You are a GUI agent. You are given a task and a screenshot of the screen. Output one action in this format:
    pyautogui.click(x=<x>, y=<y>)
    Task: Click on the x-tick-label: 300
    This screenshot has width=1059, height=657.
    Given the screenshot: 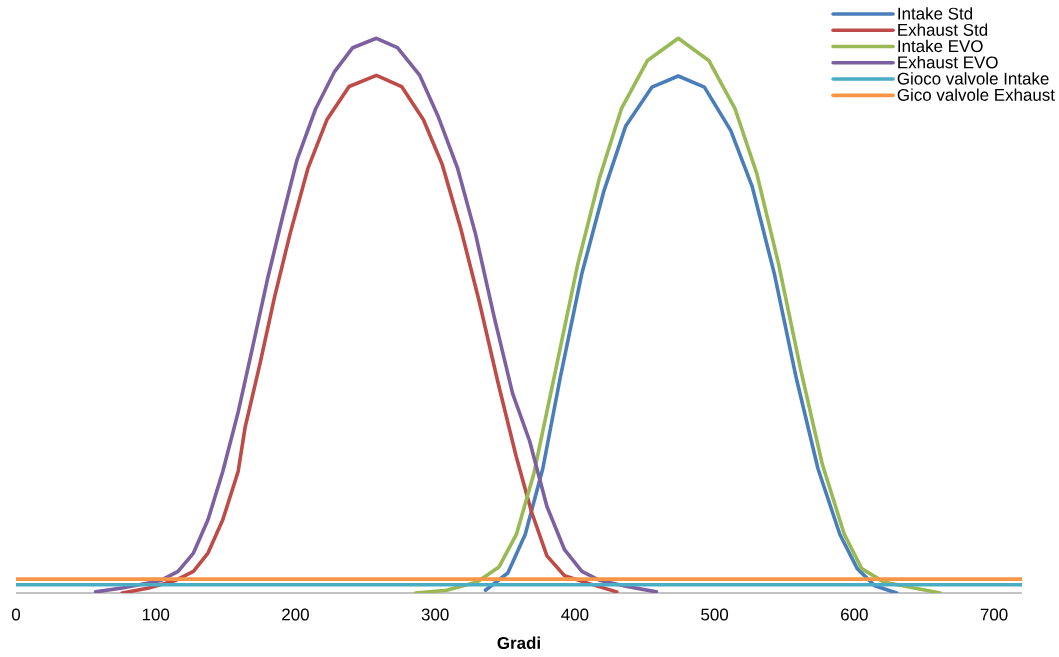 What is the action you would take?
    pyautogui.click(x=435, y=614)
    